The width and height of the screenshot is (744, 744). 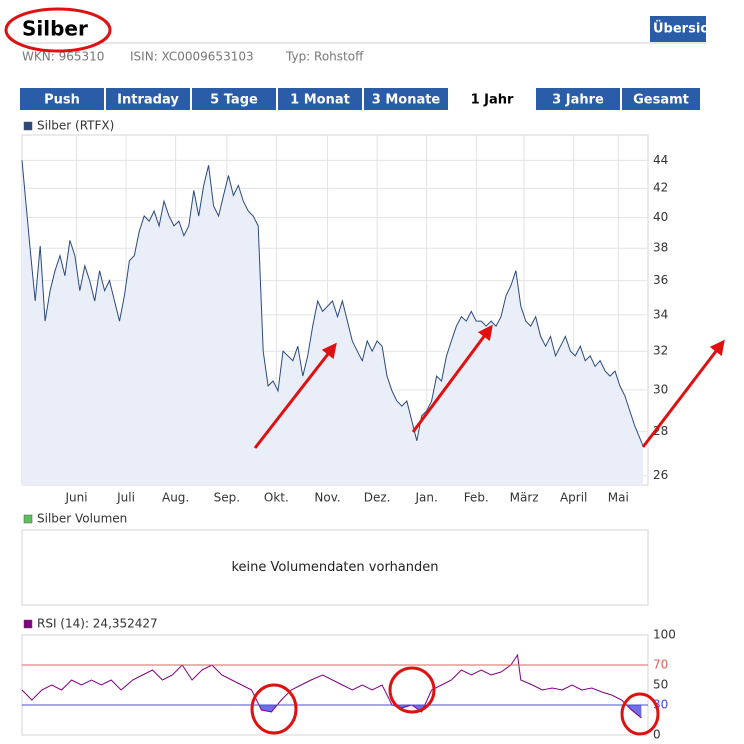 What do you see at coordinates (75, 498) in the screenshot?
I see `x-tick-label: Juni` at bounding box center [75, 498].